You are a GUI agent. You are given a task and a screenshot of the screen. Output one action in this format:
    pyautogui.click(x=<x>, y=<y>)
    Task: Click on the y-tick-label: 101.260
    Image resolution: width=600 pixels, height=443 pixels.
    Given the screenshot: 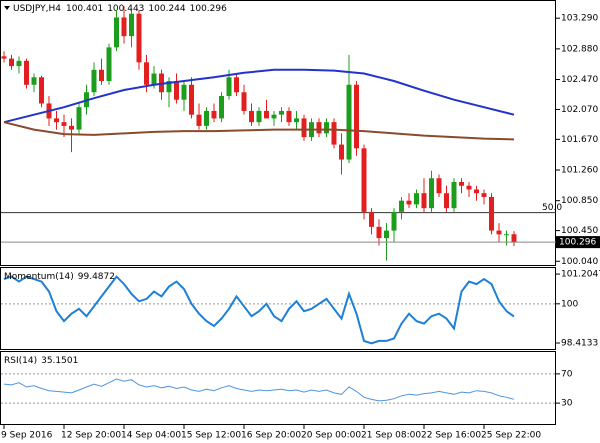 What is the action you would take?
    pyautogui.click(x=579, y=171)
    